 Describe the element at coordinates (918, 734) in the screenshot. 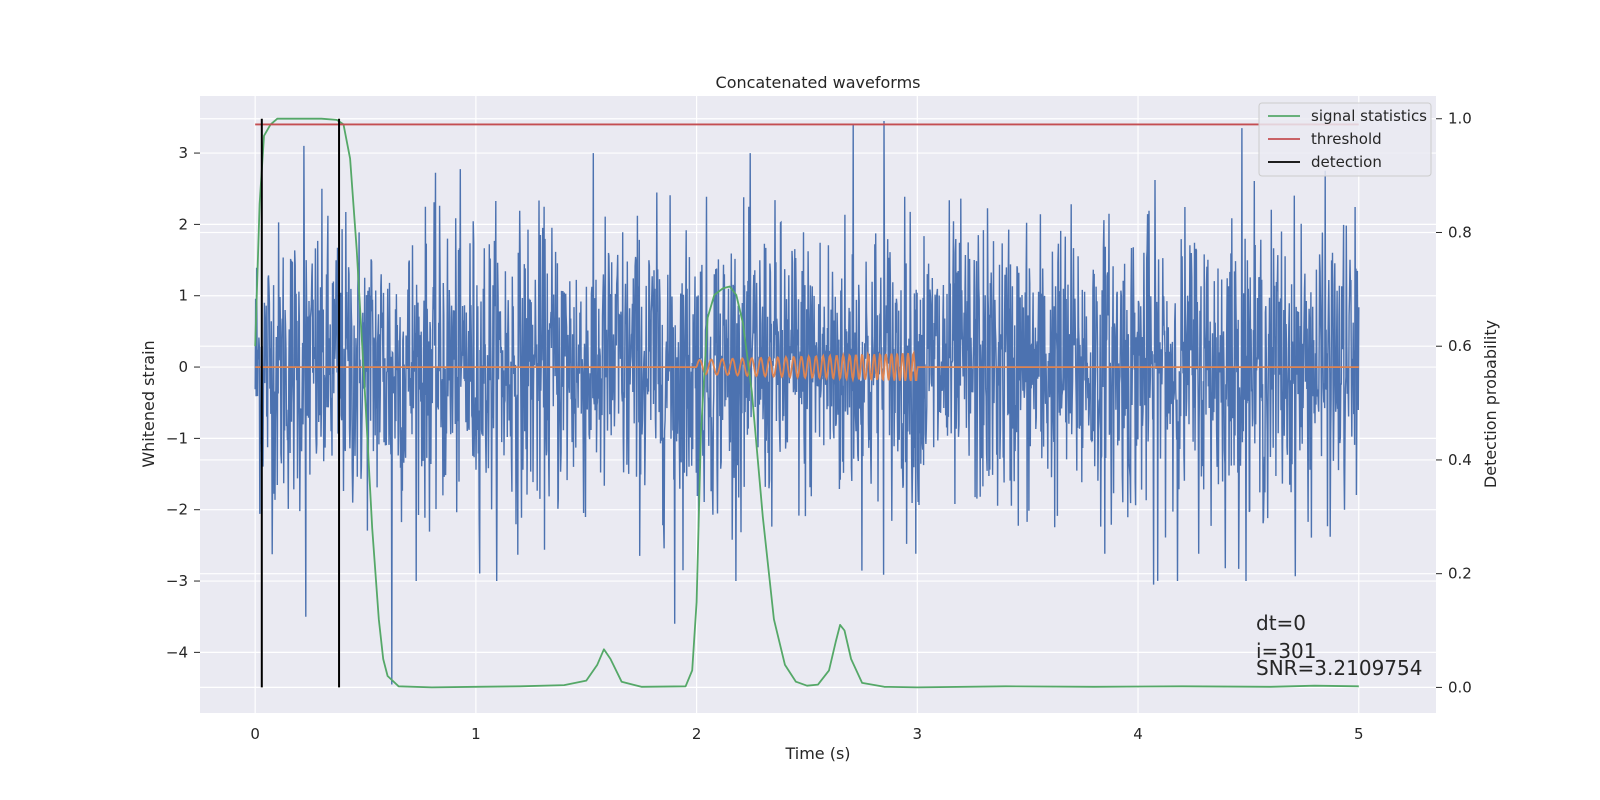

I see `x-tick-label: 3` at that location.